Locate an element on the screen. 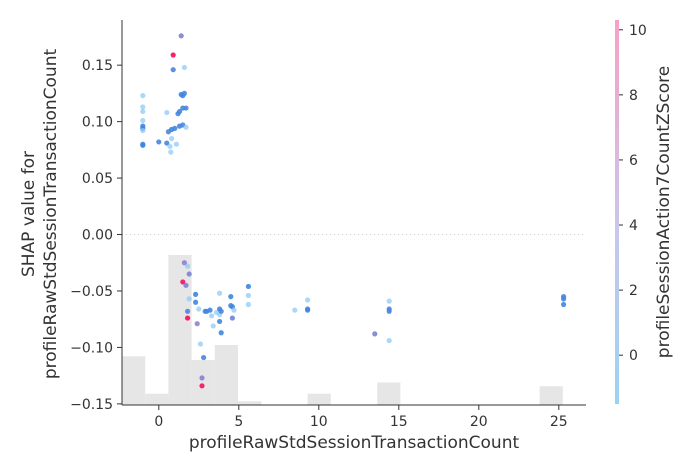 The image size is (691, 473). x-axis-label: profileRawStdSessionTransactionCount is located at coordinates (354, 443).